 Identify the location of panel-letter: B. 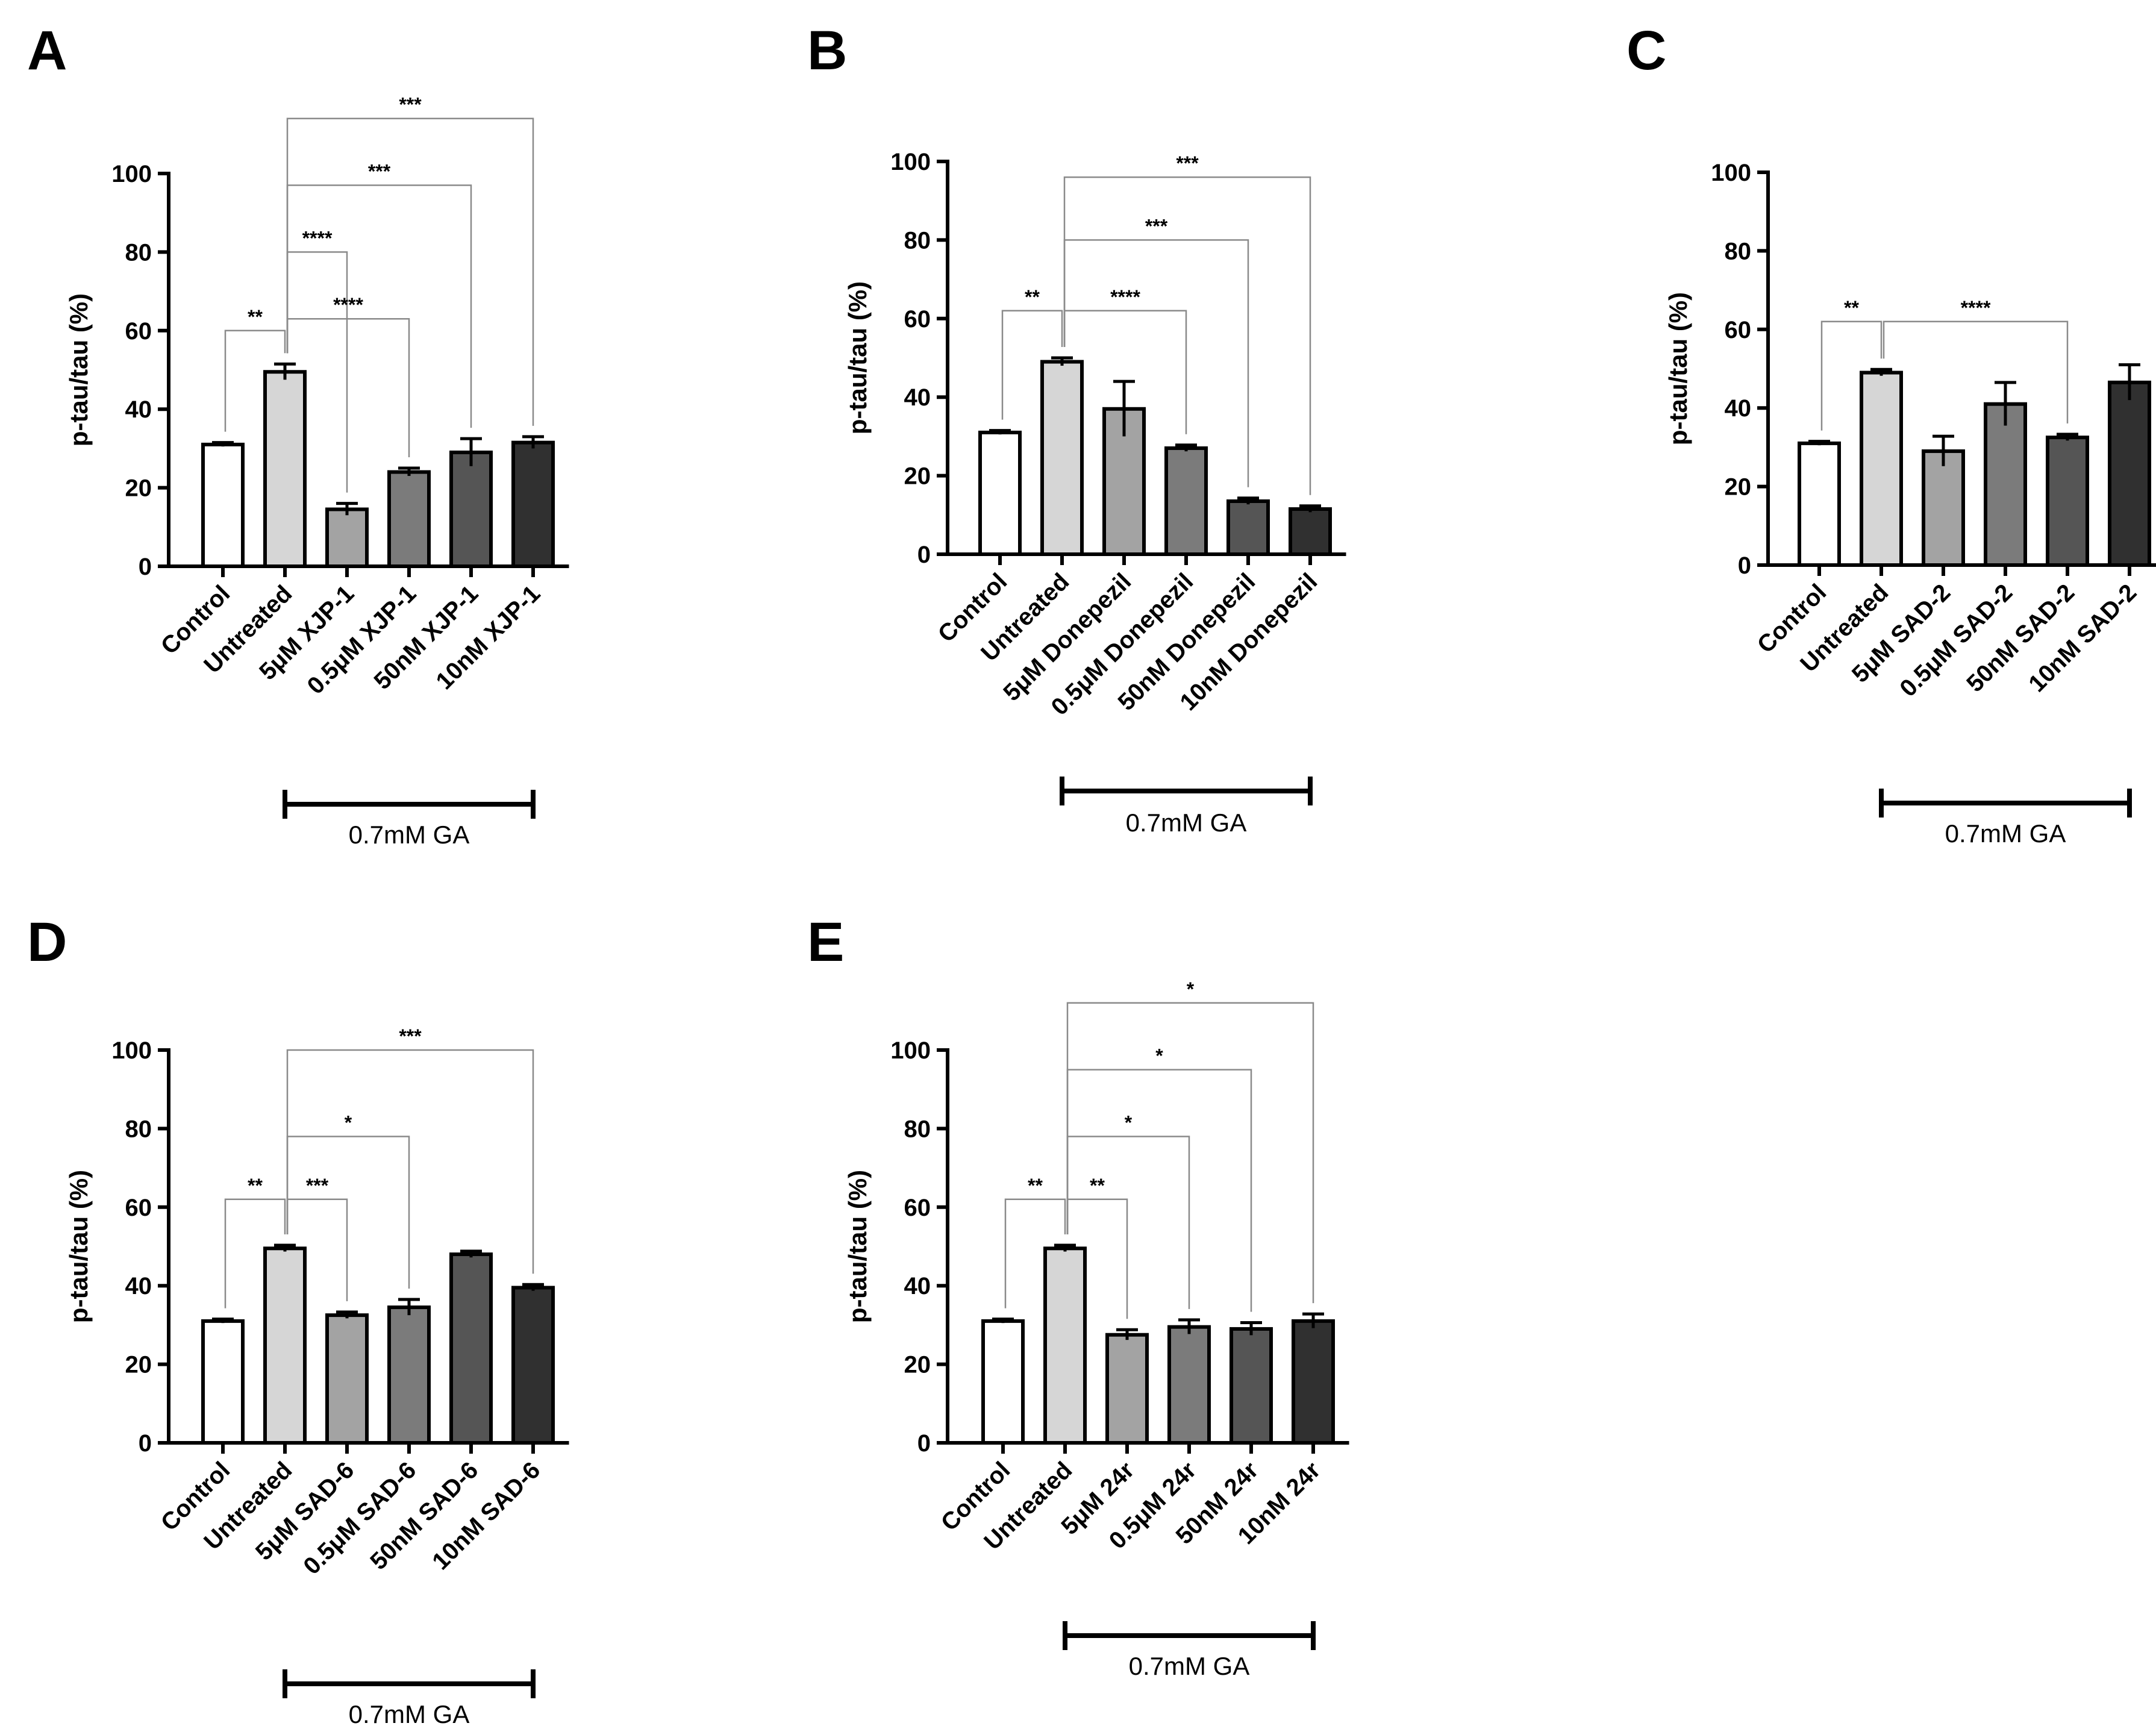
(827, 50).